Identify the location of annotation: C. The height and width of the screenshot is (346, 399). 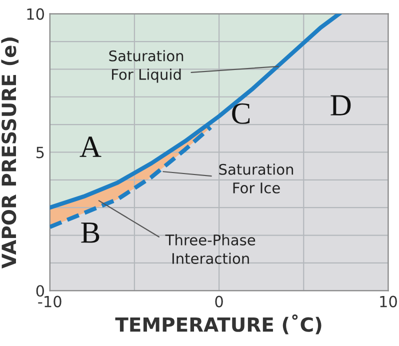
(241, 113).